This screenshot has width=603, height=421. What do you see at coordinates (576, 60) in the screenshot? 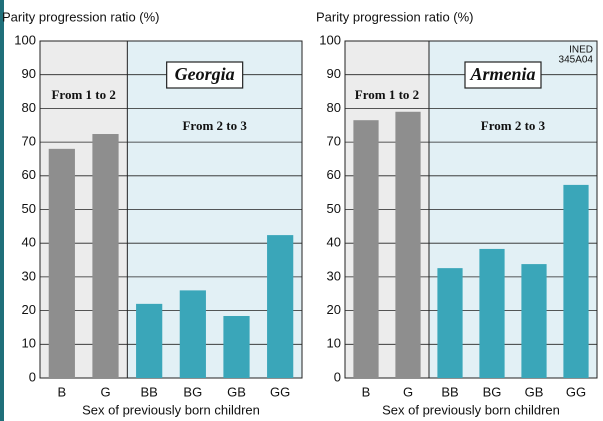
I see `credit: 345A04` at bounding box center [576, 60].